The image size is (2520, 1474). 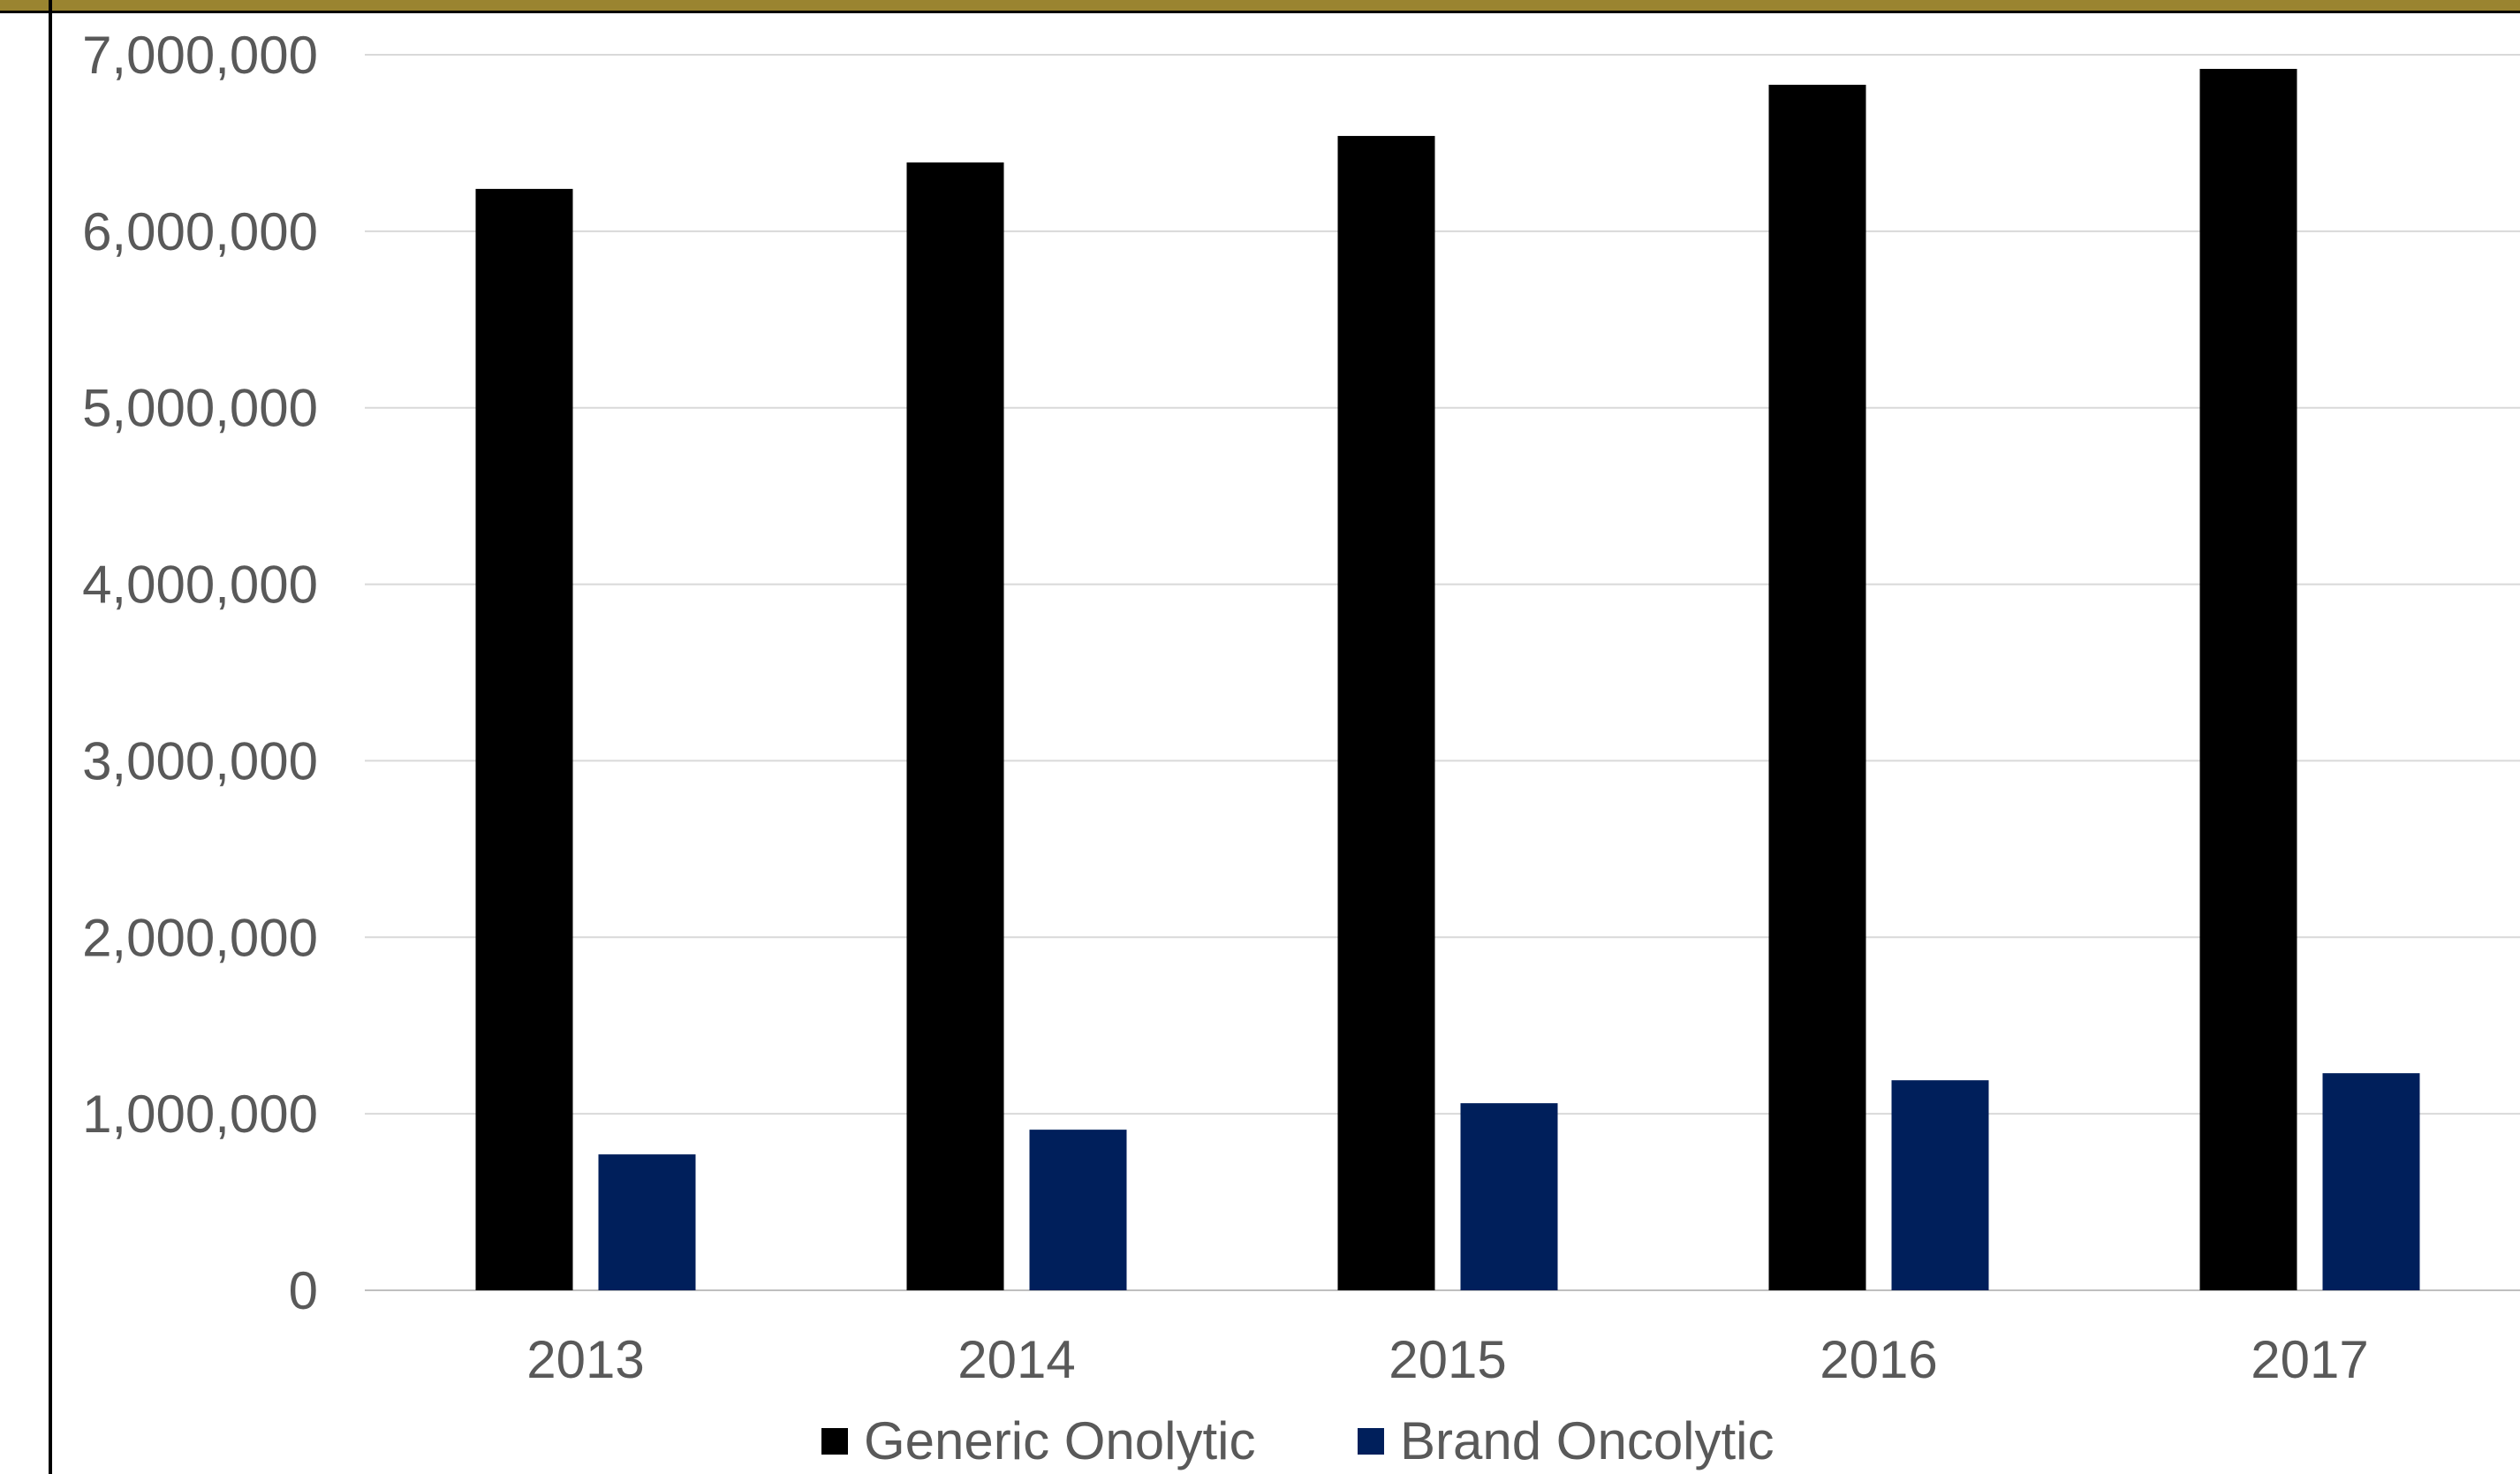 I want to click on y-tick-label: 1,000,000, so click(x=200, y=1114).